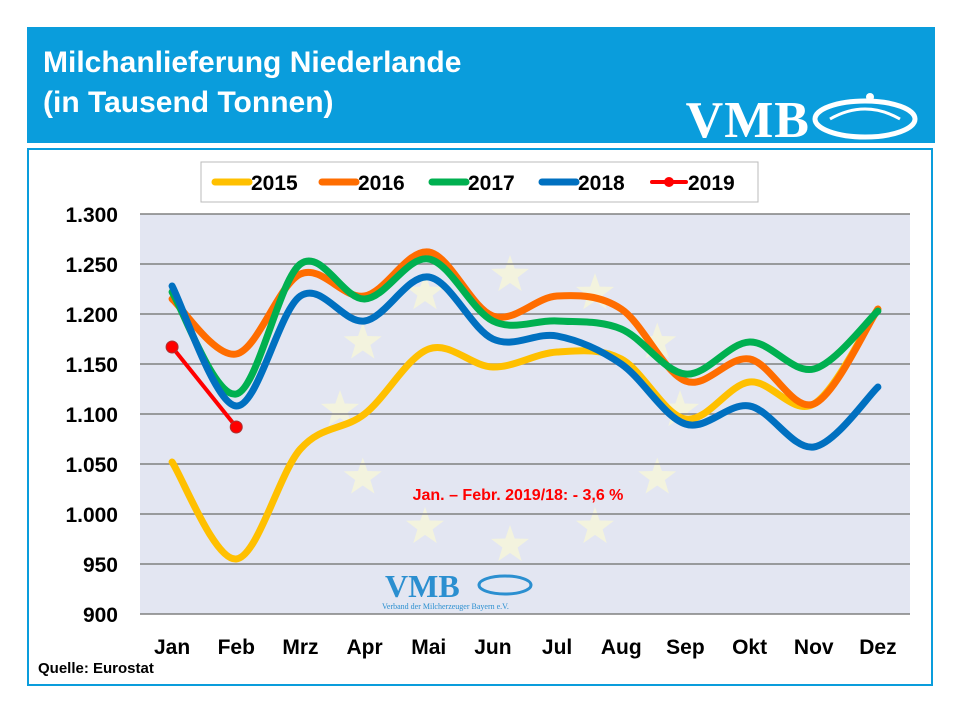  I want to click on x-tick-label: Okt, so click(749, 647).